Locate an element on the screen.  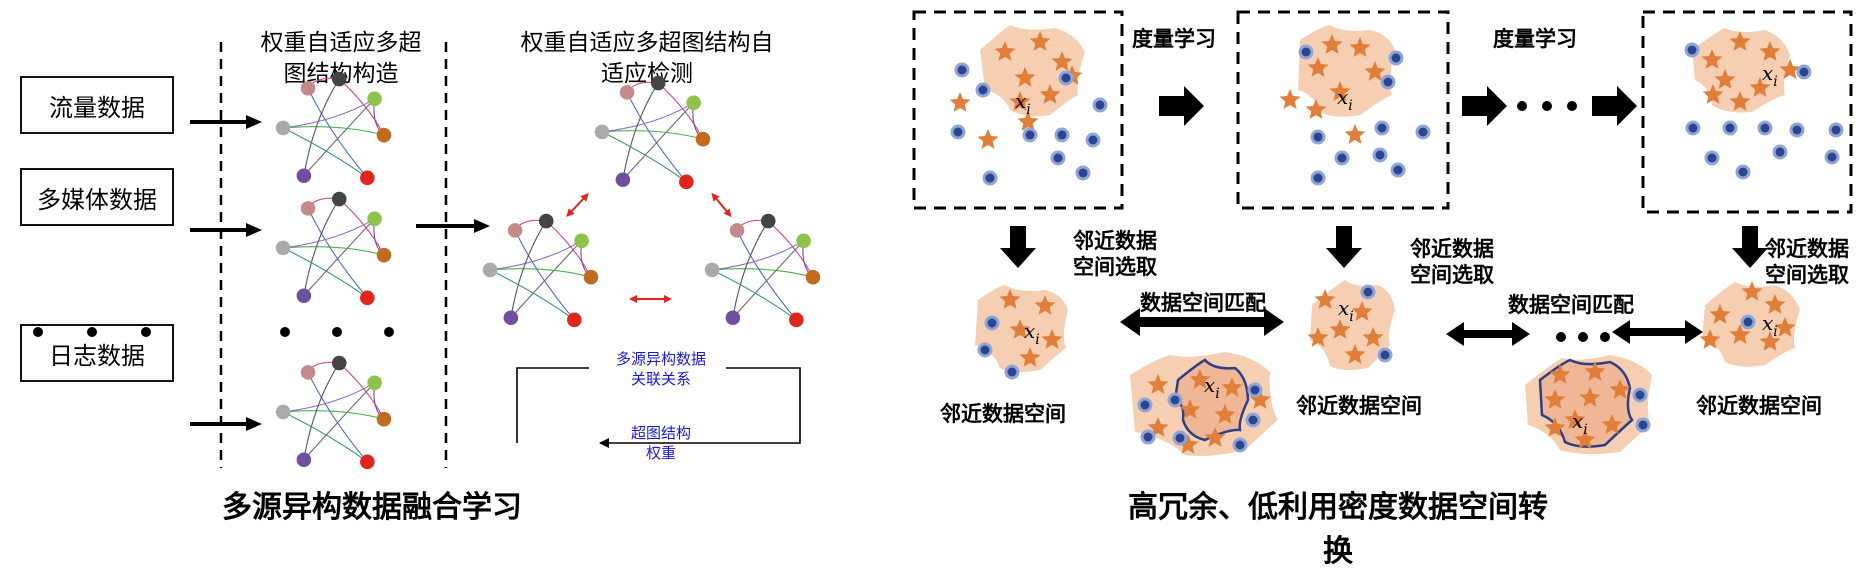
relation-label: 多源异构数据 关联关系 is located at coordinates (661, 369).